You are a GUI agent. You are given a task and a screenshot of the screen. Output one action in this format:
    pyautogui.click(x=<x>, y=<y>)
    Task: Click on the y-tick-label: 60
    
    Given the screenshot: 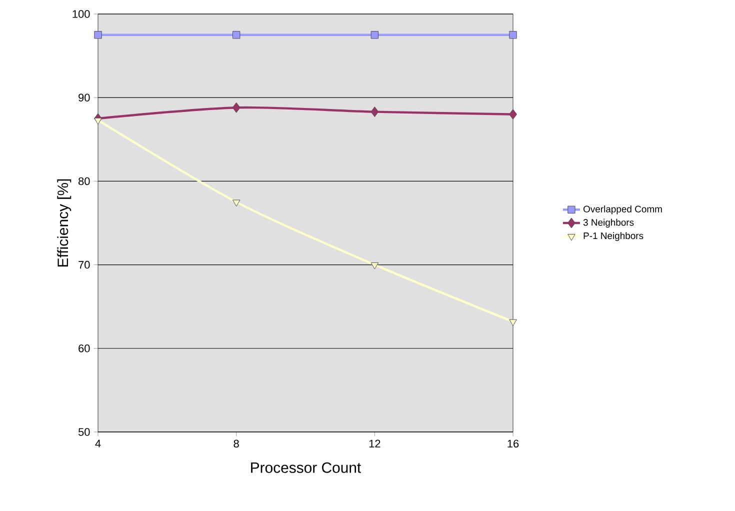 What is the action you would take?
    pyautogui.click(x=84, y=348)
    